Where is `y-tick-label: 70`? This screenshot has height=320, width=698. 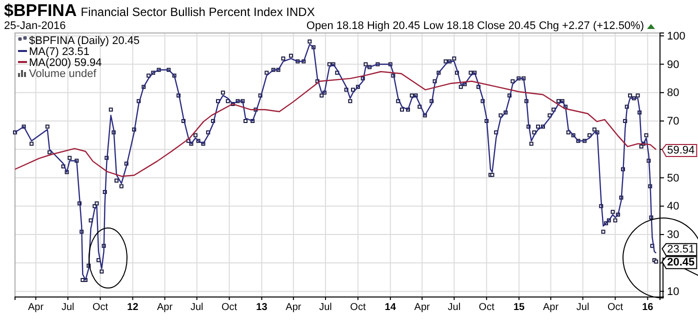 y-tick-label: 70 is located at coordinates (673, 122).